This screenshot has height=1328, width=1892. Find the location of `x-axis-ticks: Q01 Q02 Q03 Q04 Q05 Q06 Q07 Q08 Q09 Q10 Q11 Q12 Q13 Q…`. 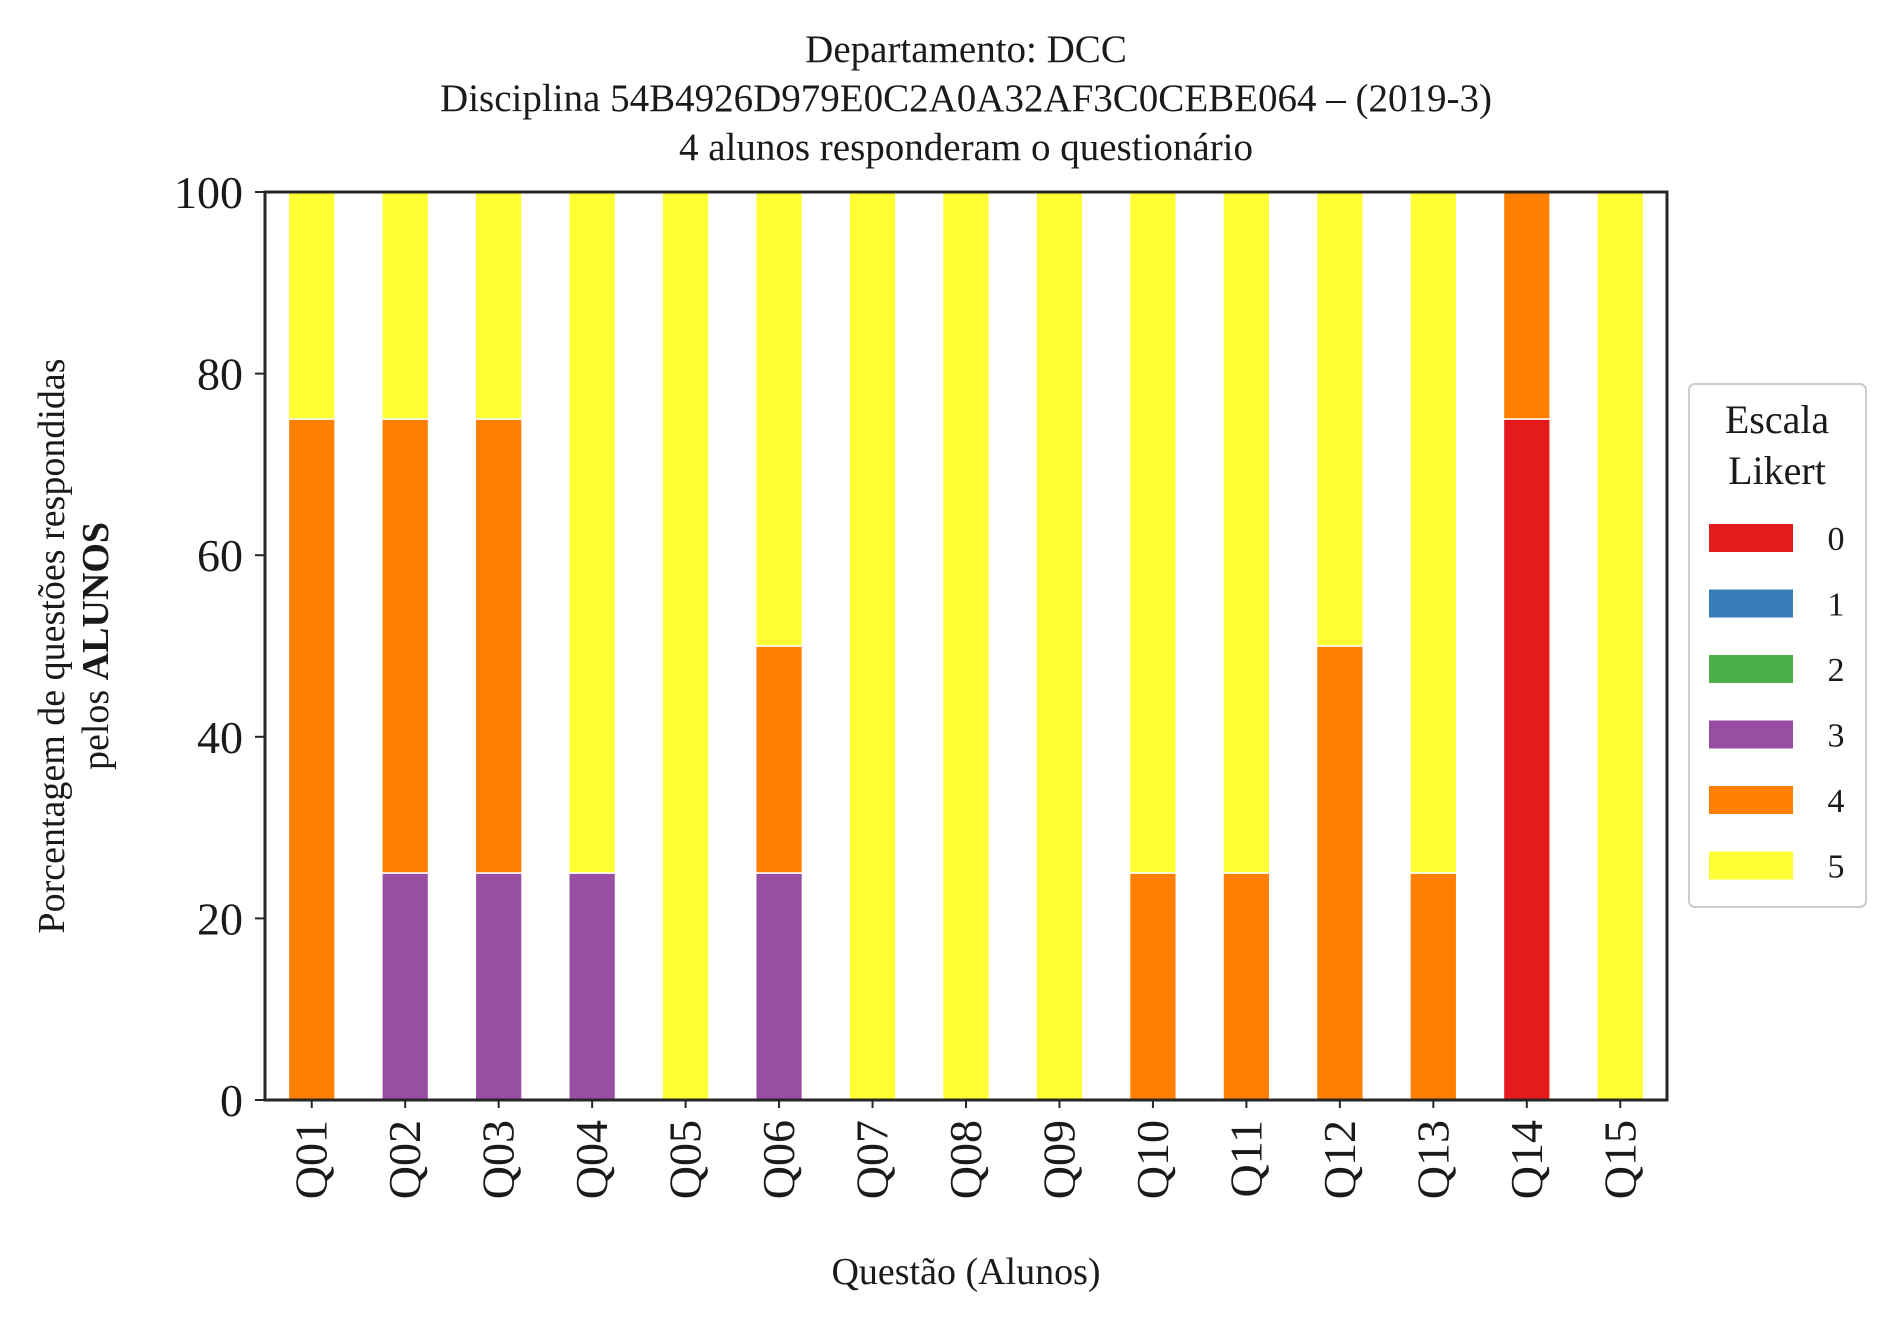

x-axis-ticks: Q01 Q02 Q03 Q04 Q05 Q06 Q07 Q08 Q09 Q10 Q11 Q12 Q13 Q… is located at coordinates (965, 1149).